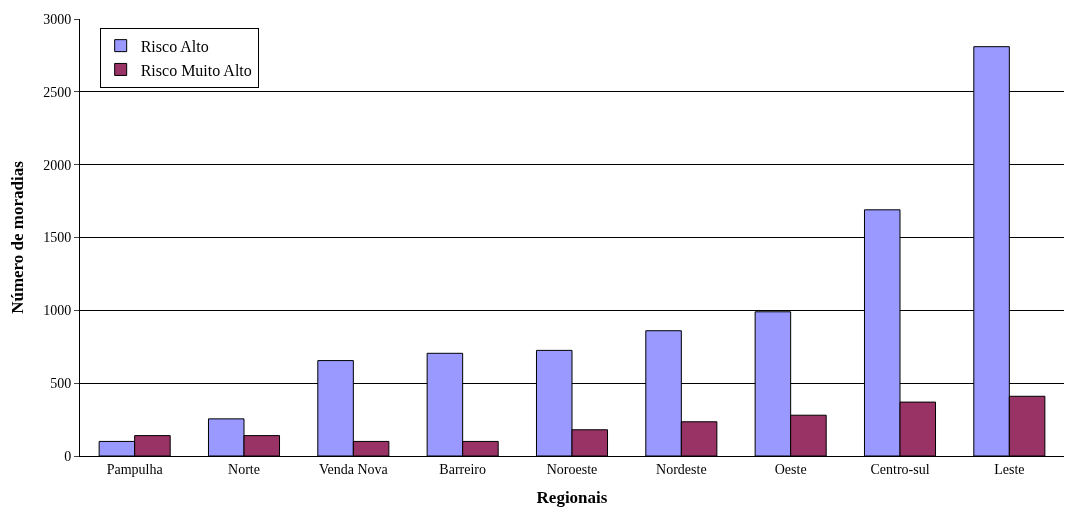  Describe the element at coordinates (57, 92) in the screenshot. I see `y-tick-label: 2500` at that location.